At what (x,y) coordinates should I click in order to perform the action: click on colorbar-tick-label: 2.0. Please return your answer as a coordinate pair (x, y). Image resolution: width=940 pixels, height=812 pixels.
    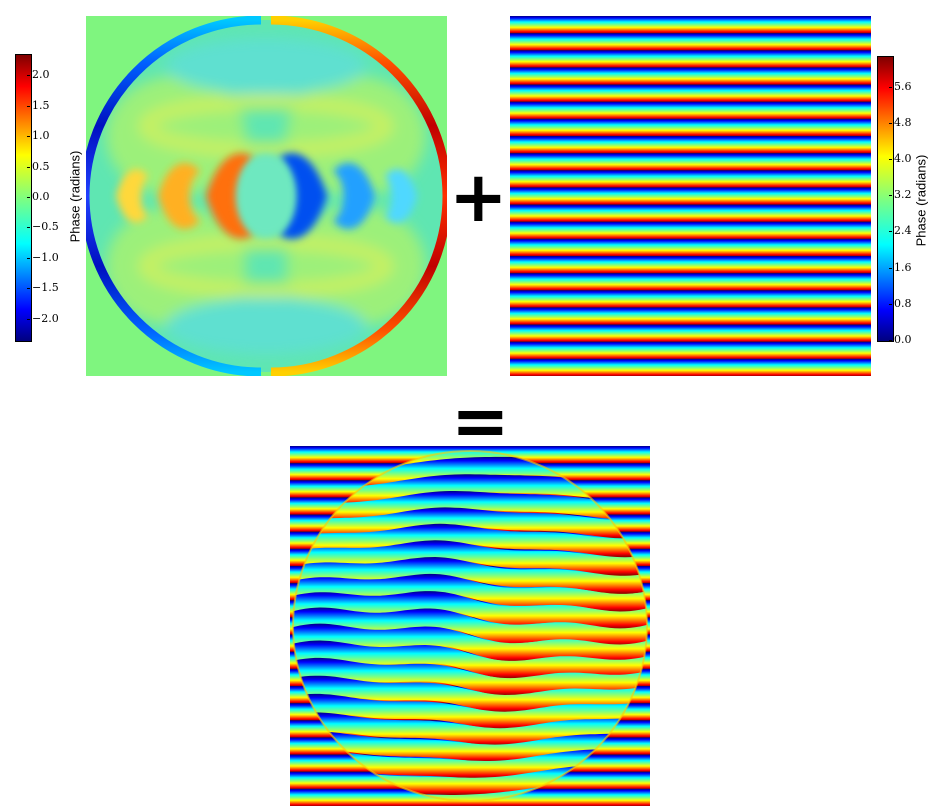
    Looking at the image, I should click on (41, 75).